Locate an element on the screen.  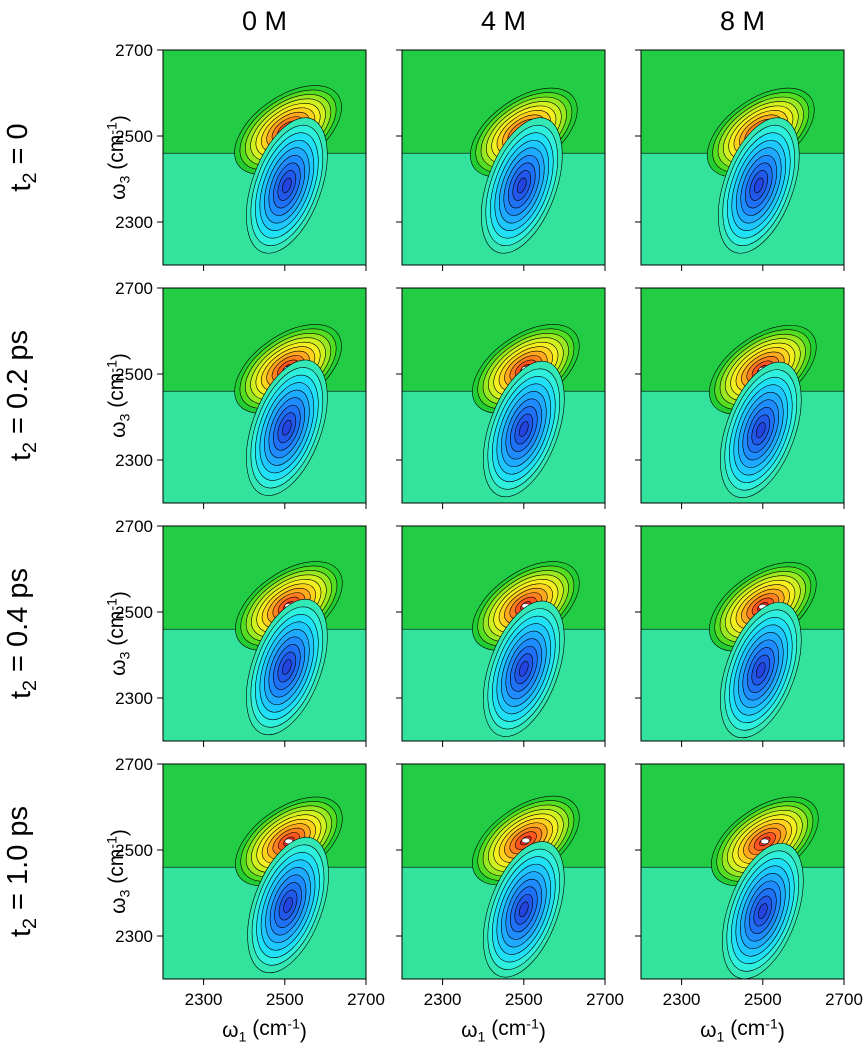
row-label-part: = 1.0 ps is located at coordinates (18, 862).